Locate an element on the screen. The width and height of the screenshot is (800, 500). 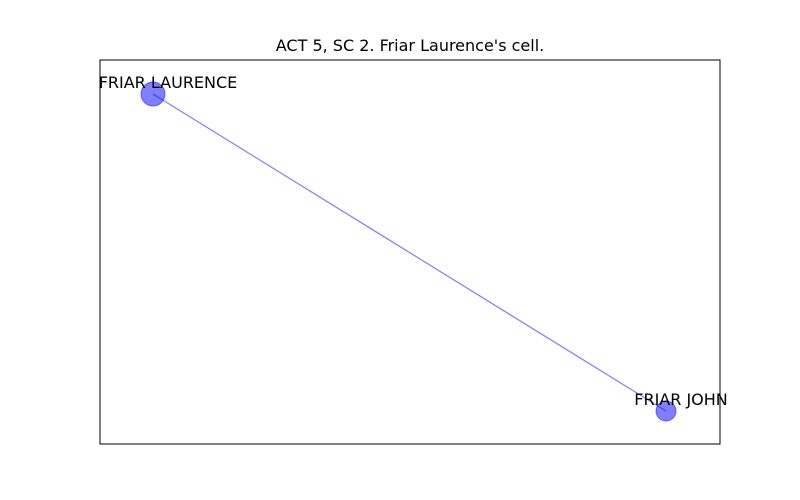
node-friar-laurence is located at coordinates (153, 94).